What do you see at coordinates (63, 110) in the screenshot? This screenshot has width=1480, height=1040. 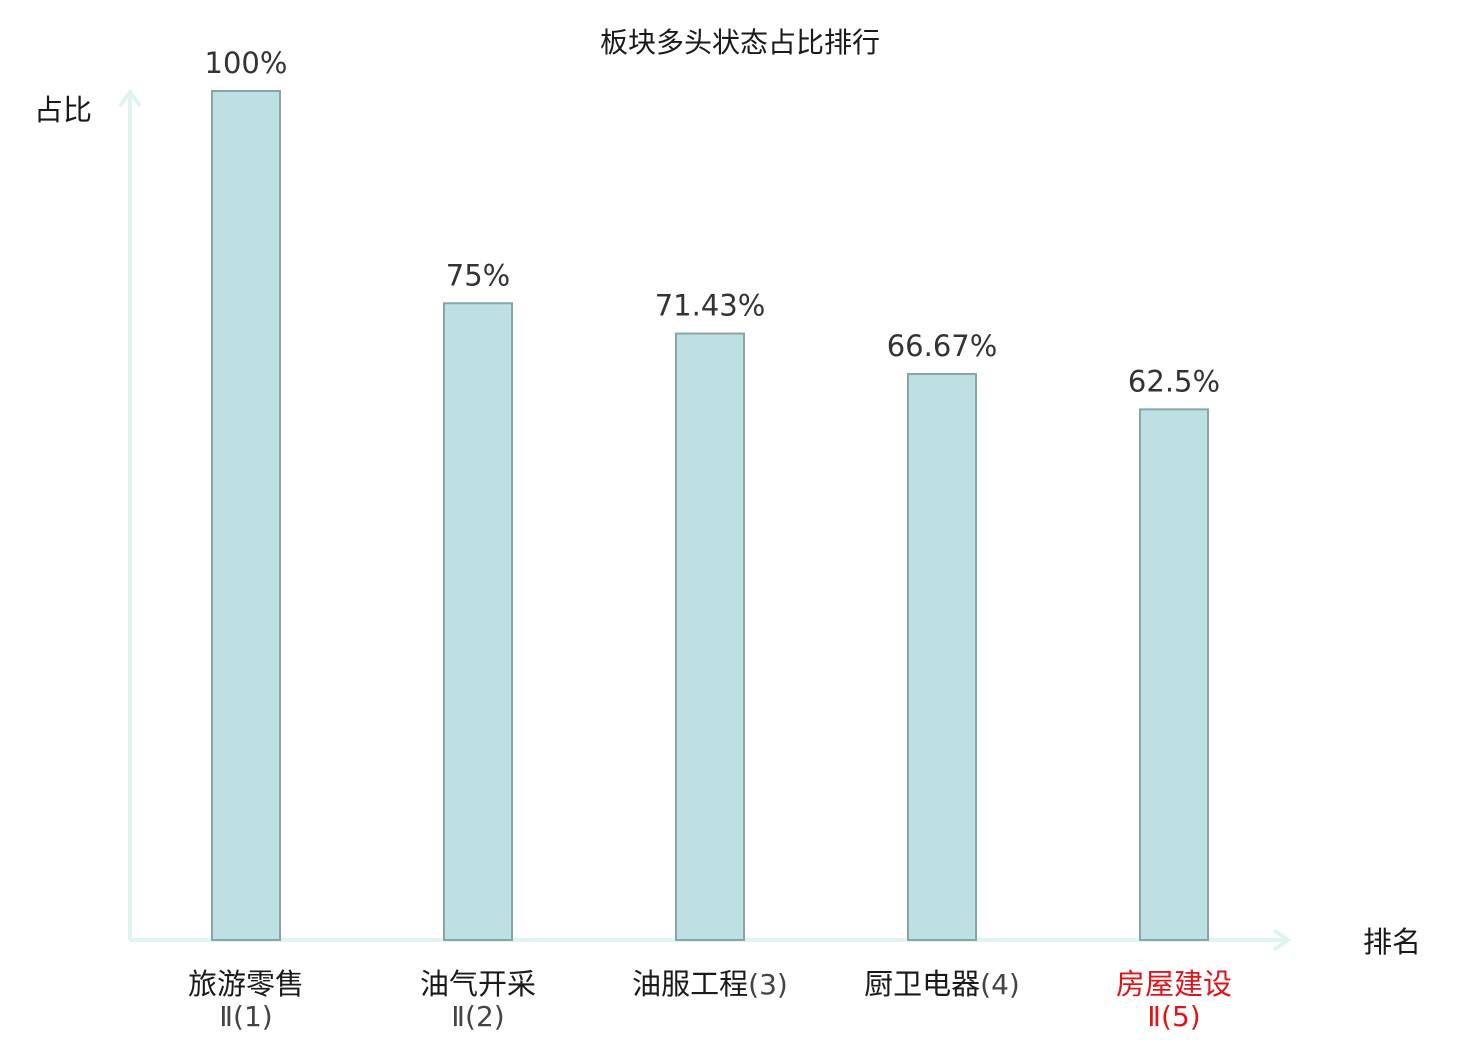 I see `y-axis-label: 占比` at bounding box center [63, 110].